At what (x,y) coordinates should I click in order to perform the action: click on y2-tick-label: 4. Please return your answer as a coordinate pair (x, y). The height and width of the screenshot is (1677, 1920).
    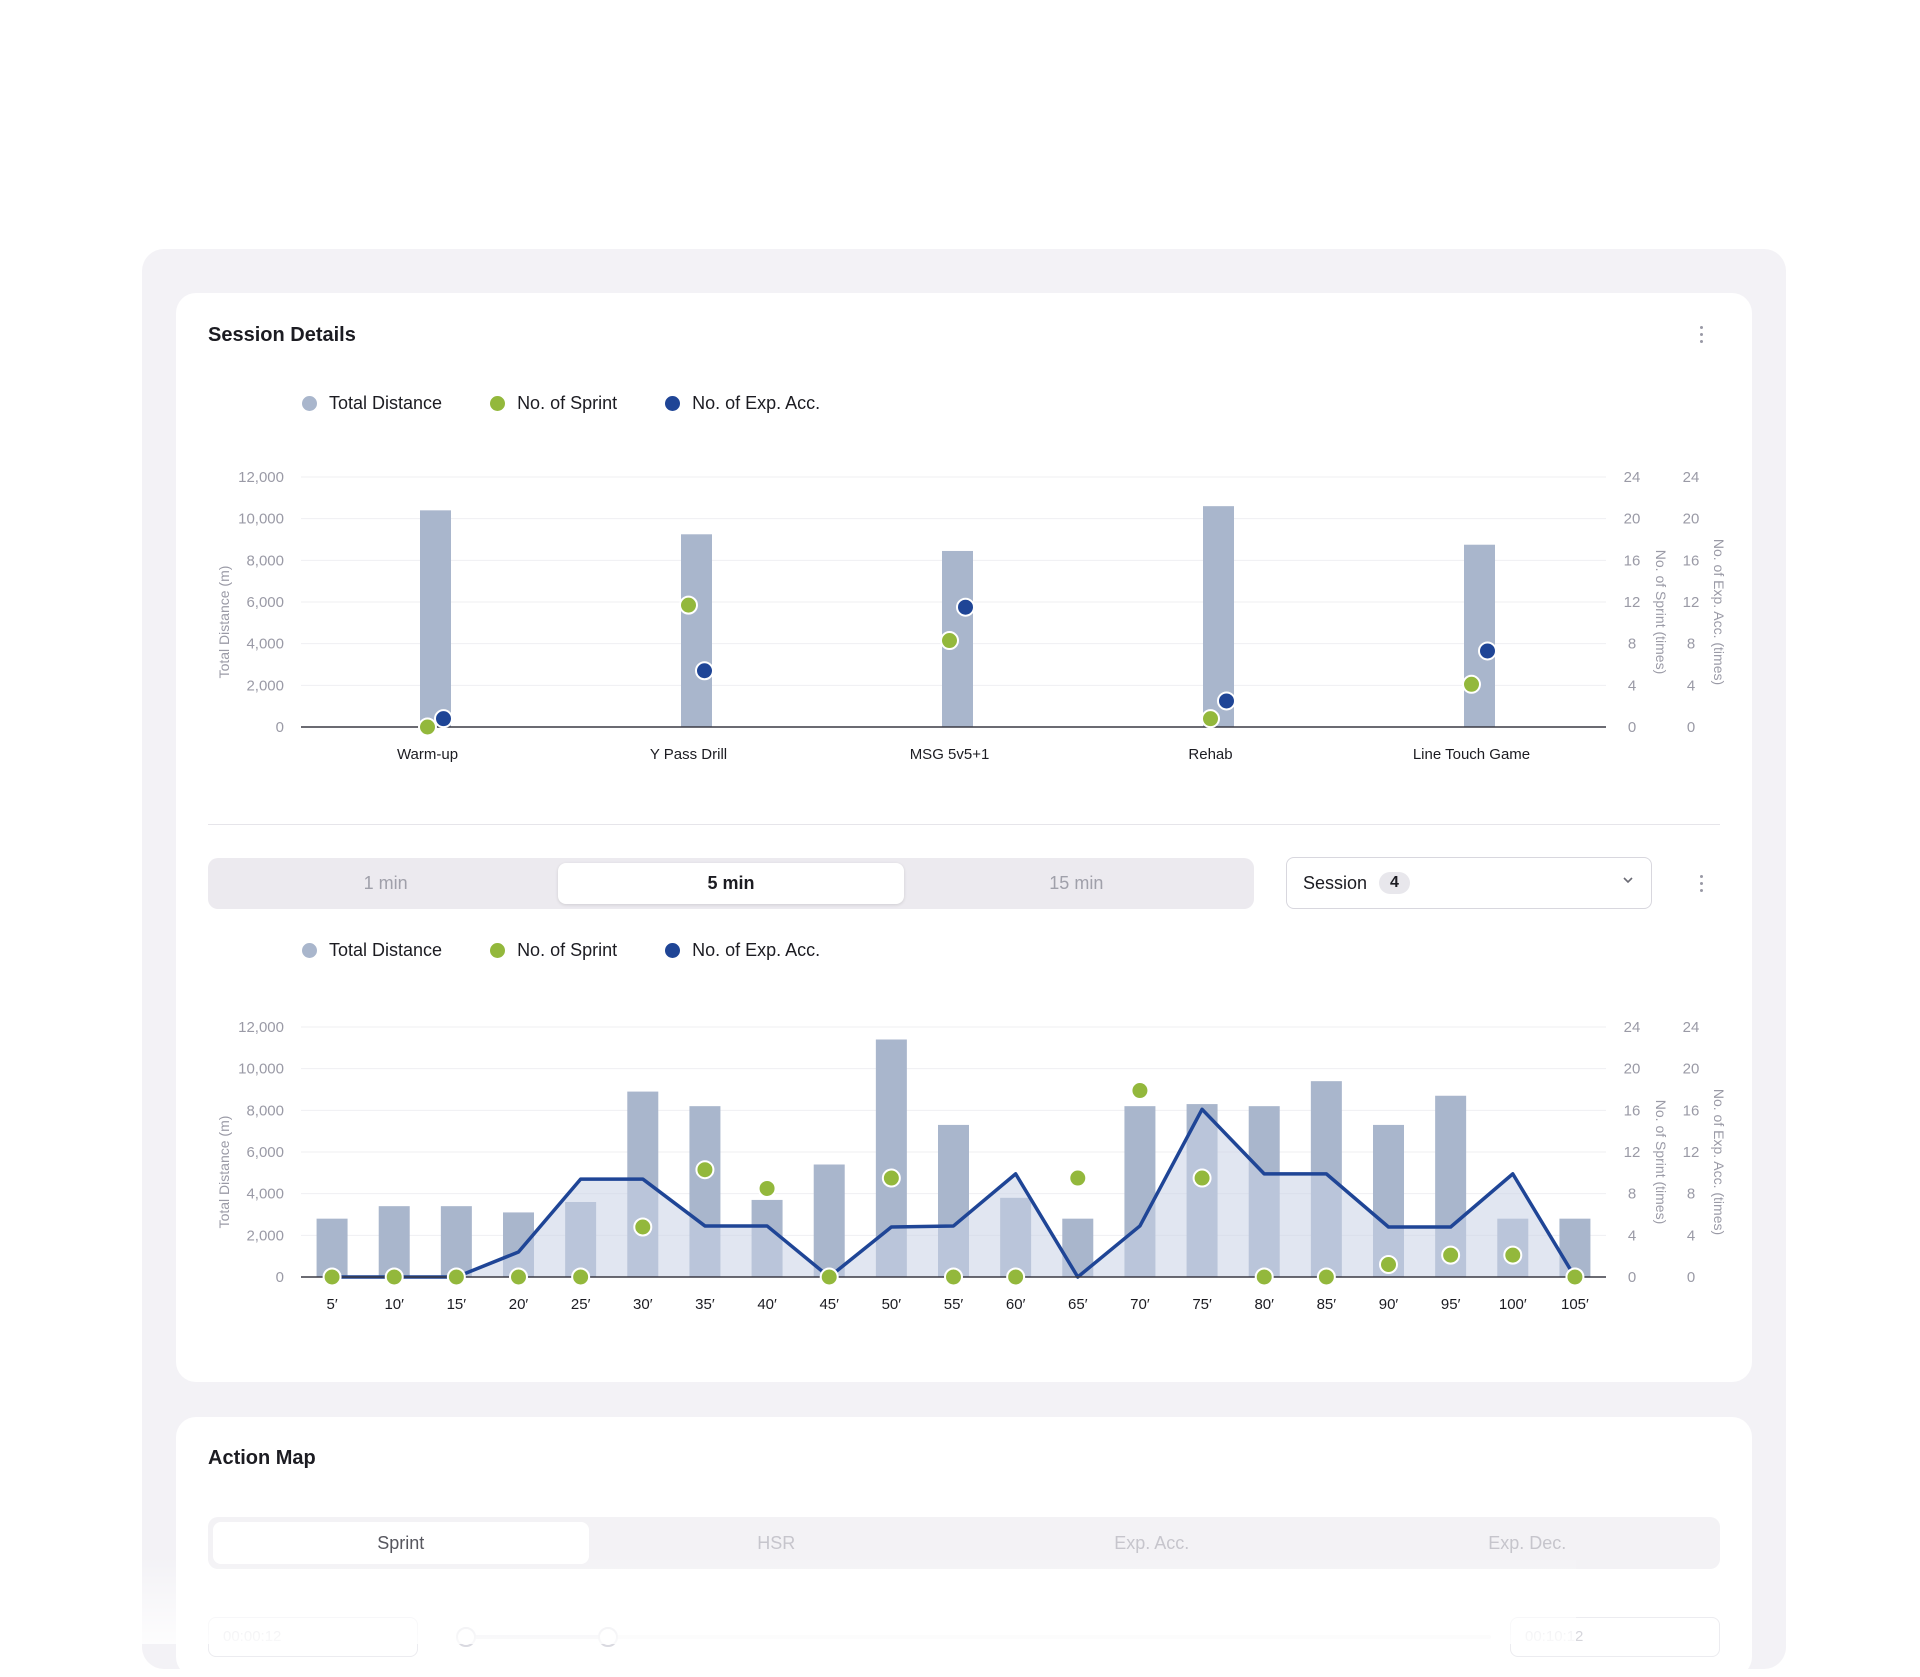
    Looking at the image, I should click on (1632, 1235).